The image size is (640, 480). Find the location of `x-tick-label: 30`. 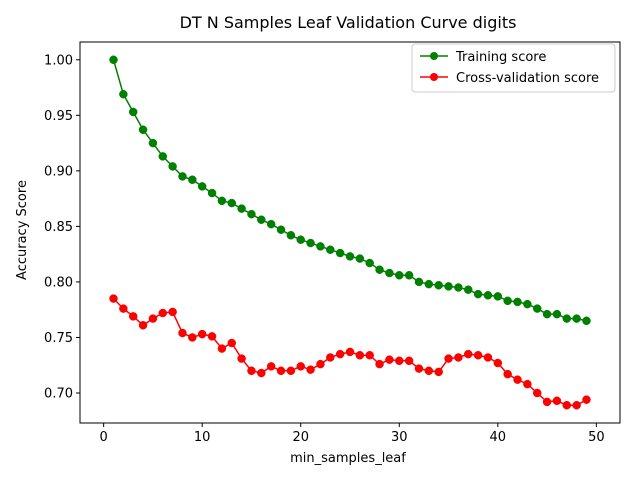

x-tick-label: 30 is located at coordinates (399, 437).